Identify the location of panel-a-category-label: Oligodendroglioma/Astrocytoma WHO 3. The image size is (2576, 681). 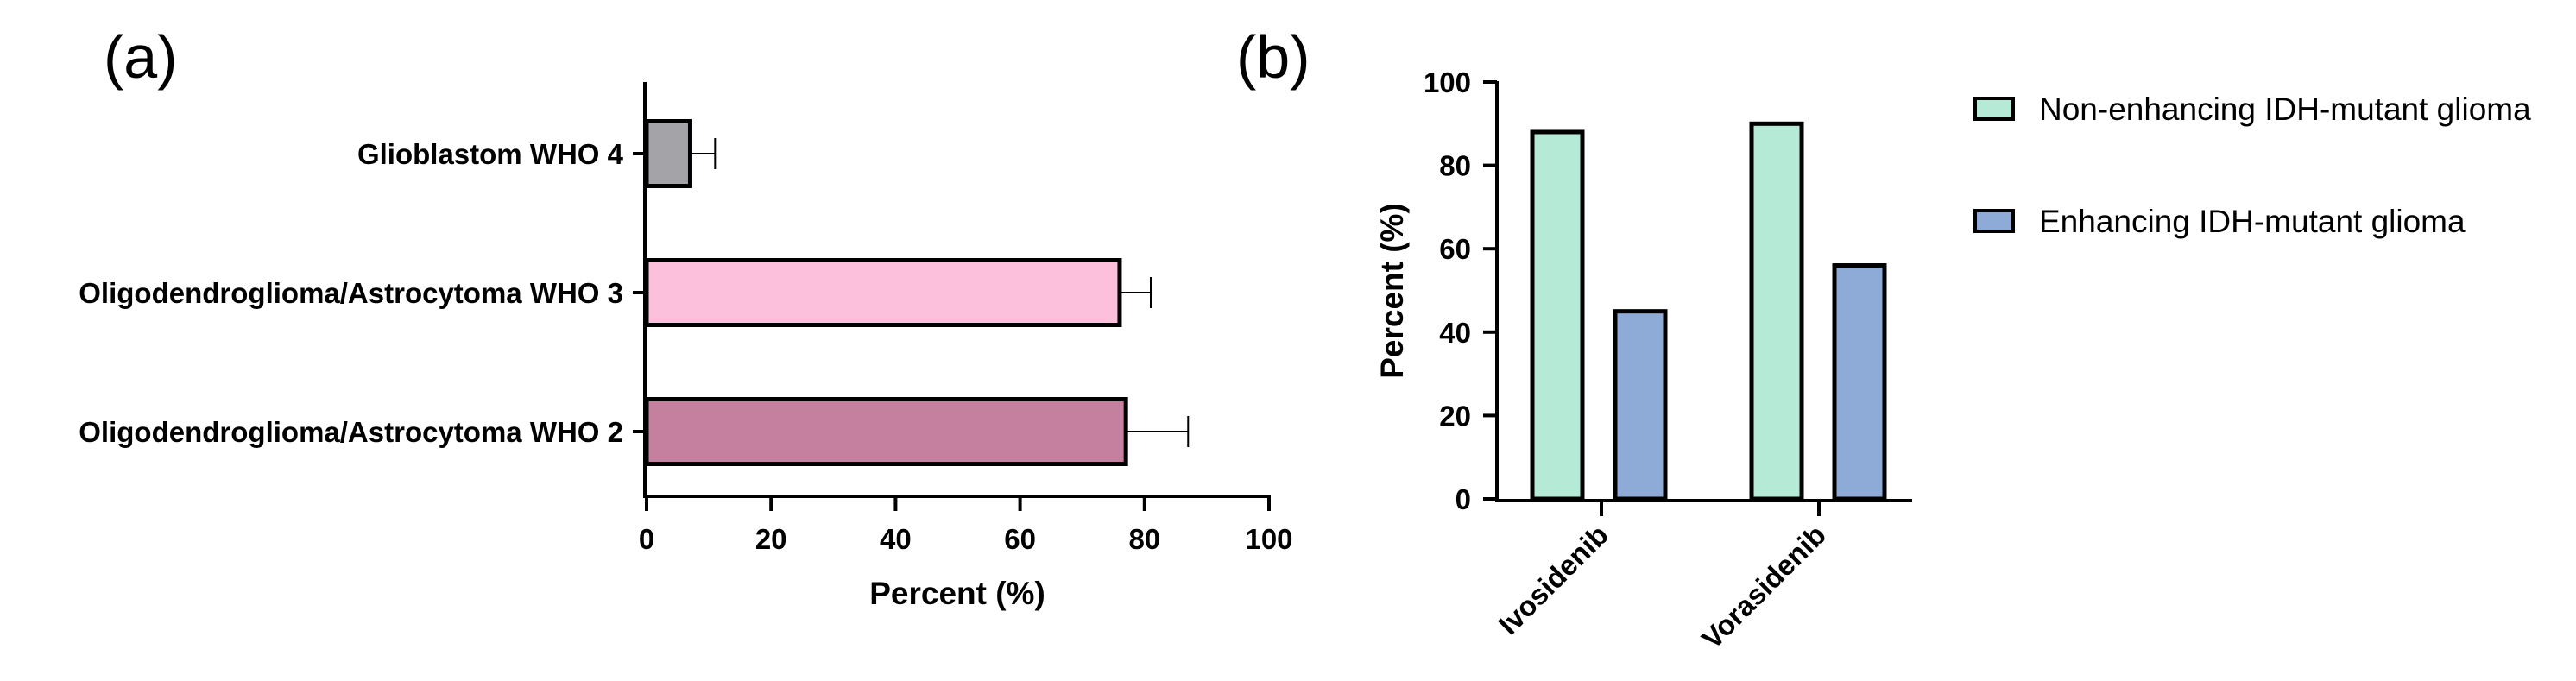
(351, 293).